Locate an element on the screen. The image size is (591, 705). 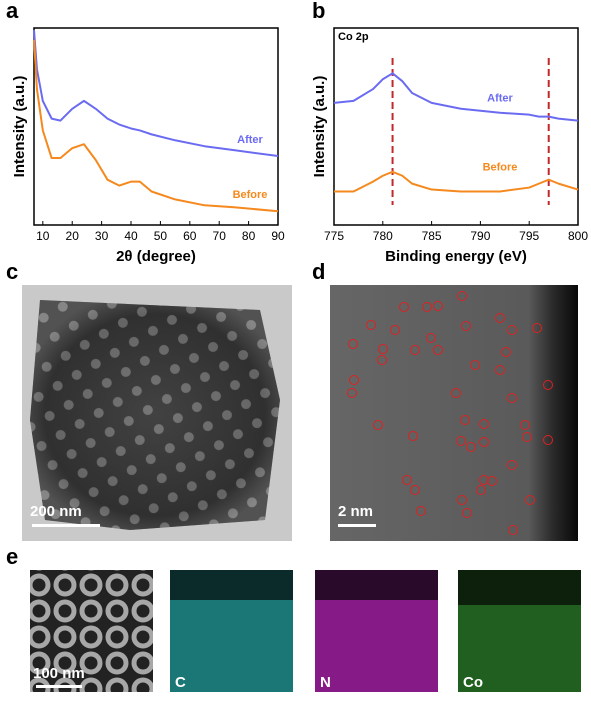
panel-label: a is located at coordinates (12, 11).